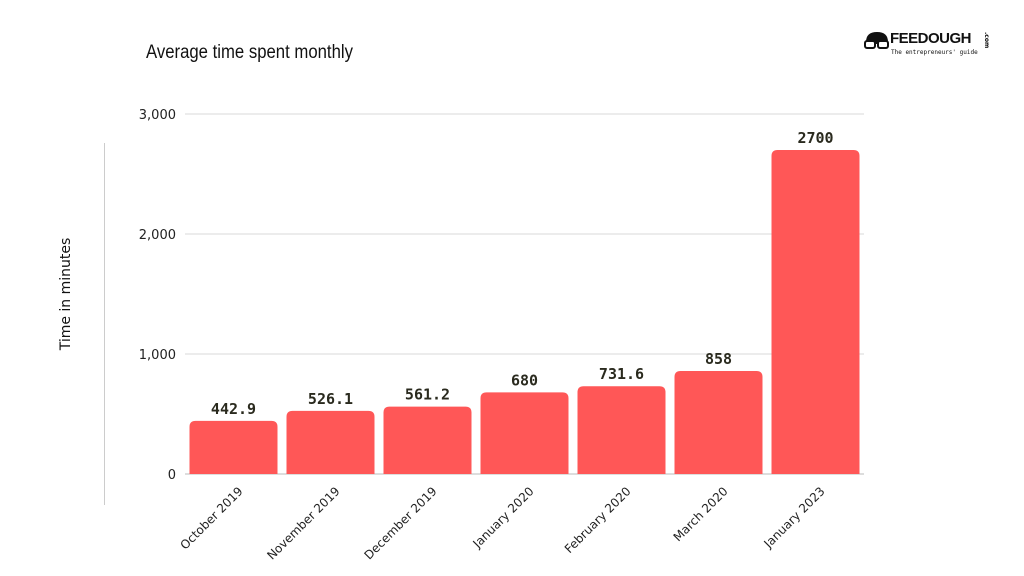 The width and height of the screenshot is (1024, 576). Describe the element at coordinates (211, 518) in the screenshot. I see `x-tick-label: October 2019` at that location.